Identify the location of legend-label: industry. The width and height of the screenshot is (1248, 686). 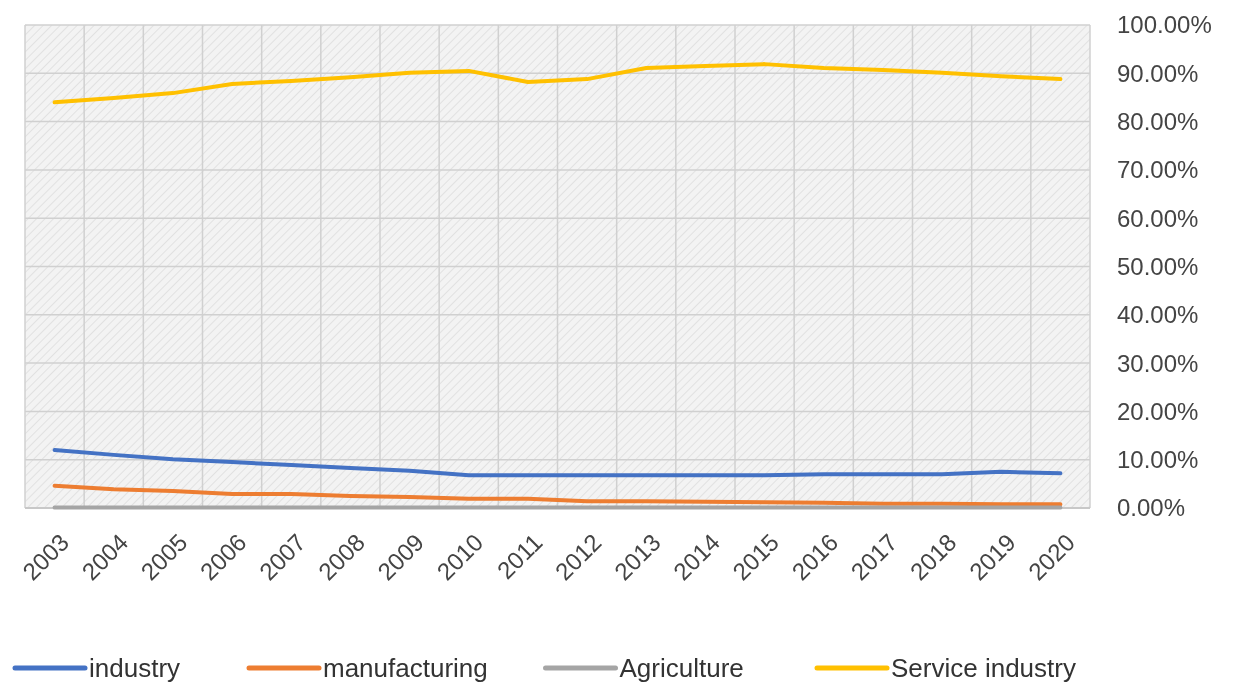
(135, 668).